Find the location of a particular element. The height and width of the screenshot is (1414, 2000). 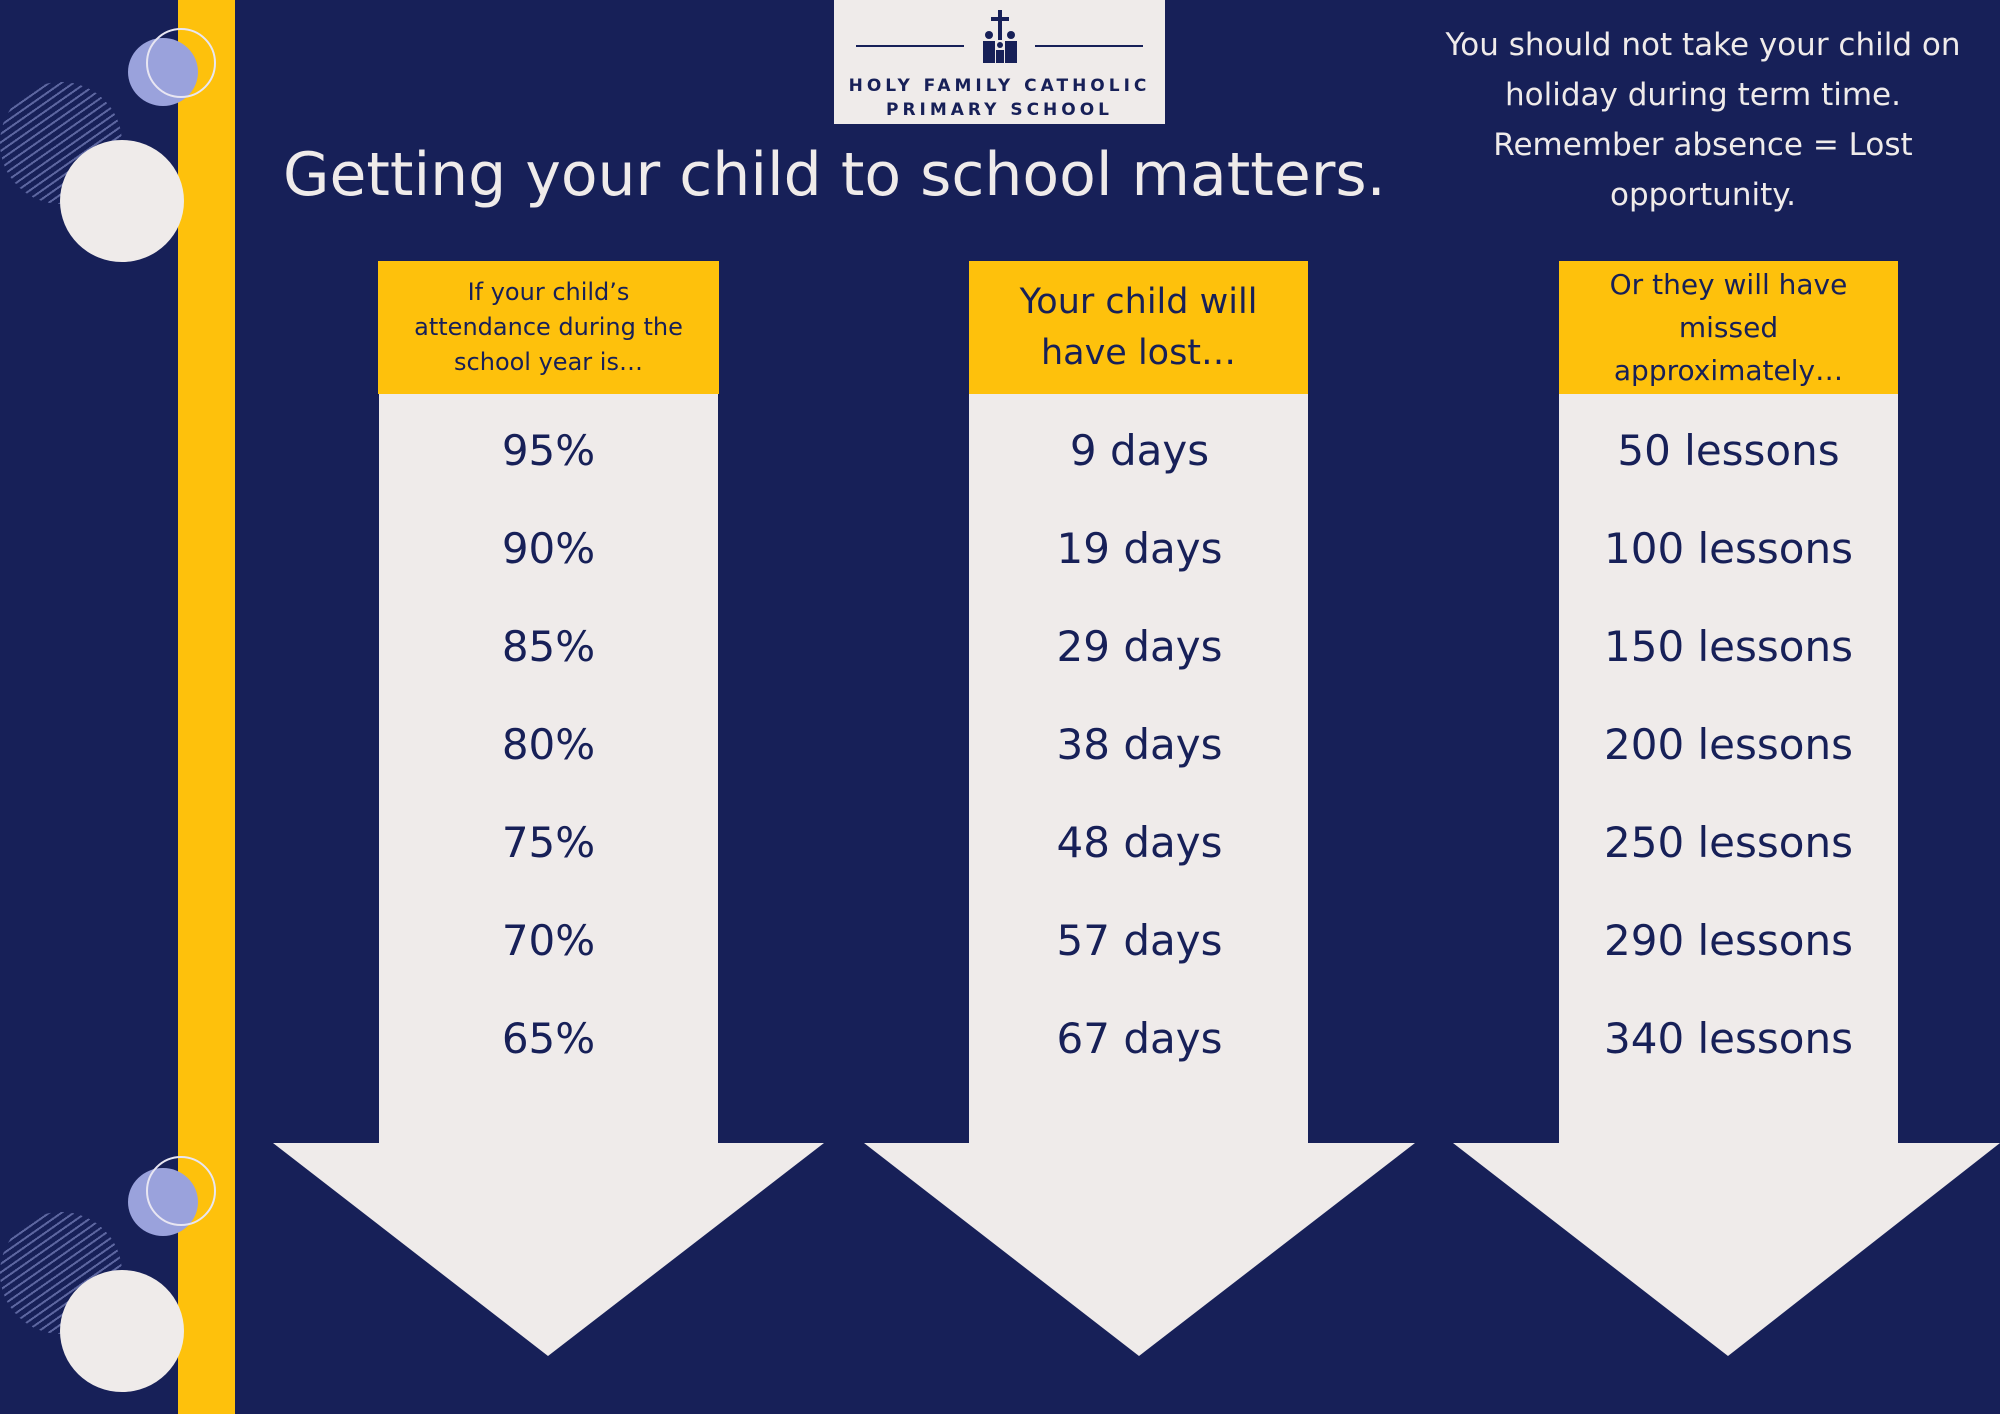

logo-school-name-line1: HOLY FAMILY CATHOLIC is located at coordinates (999, 86).